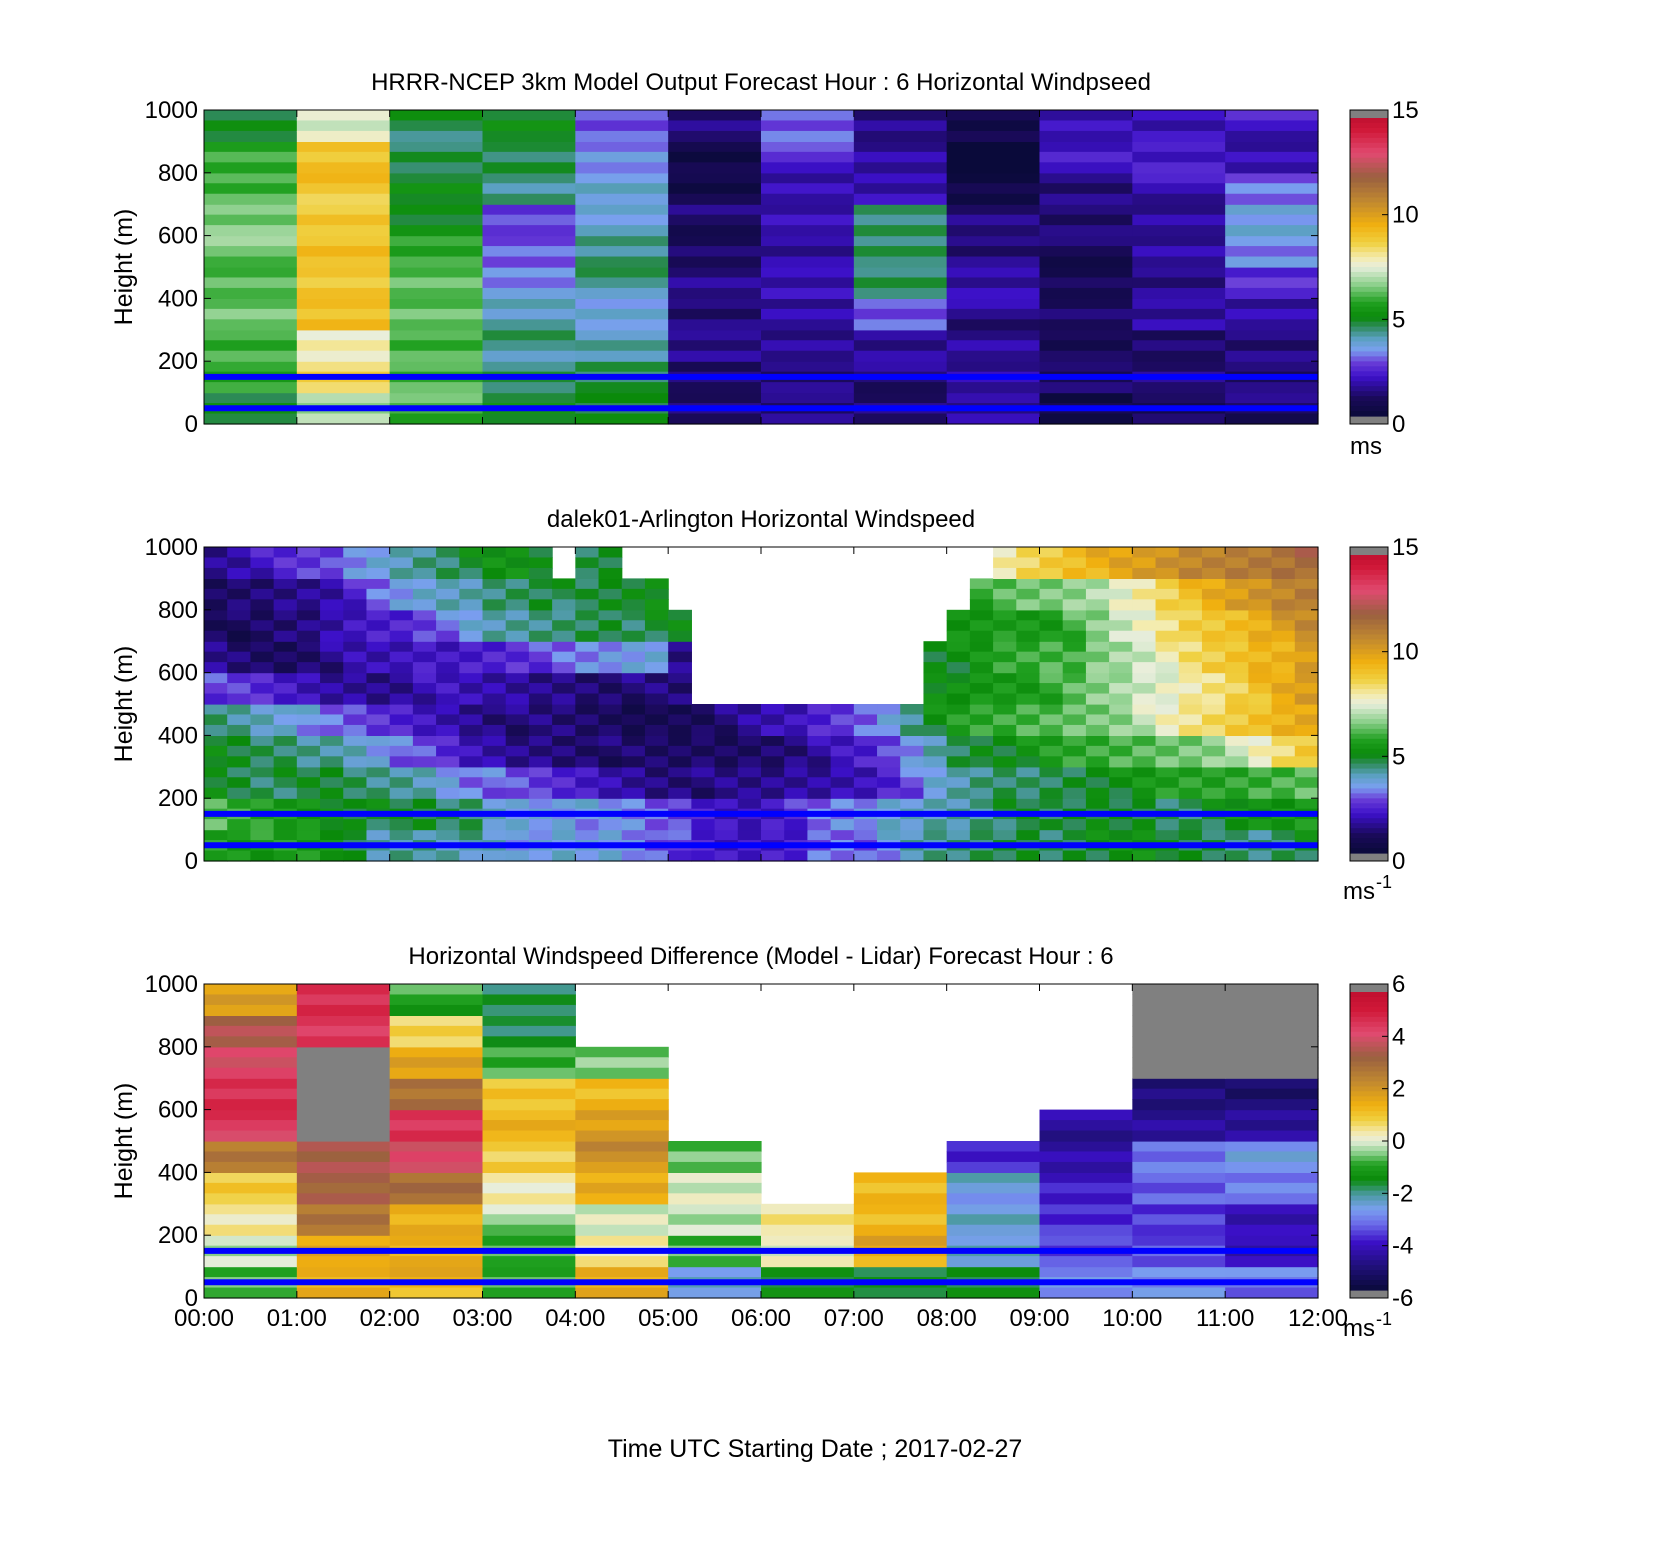  I want to click on x-tick-label: 06:00, so click(761, 1318).